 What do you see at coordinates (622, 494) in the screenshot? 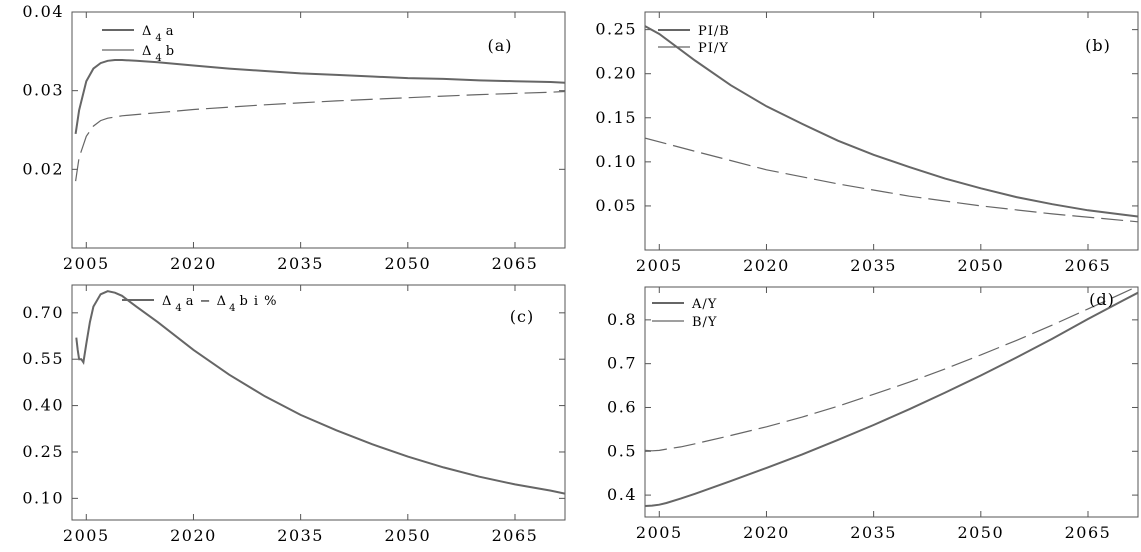
I see `y-tick-label: 0.4` at bounding box center [622, 494].